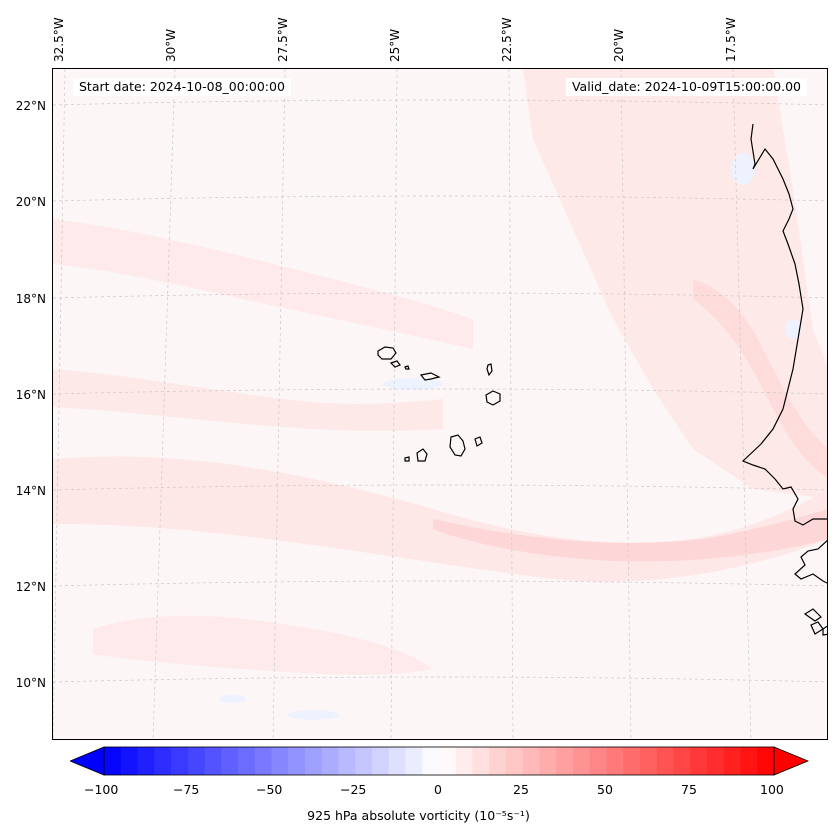  Describe the element at coordinates (760, 378) in the screenshot. I see `positive-band-coast` at that location.